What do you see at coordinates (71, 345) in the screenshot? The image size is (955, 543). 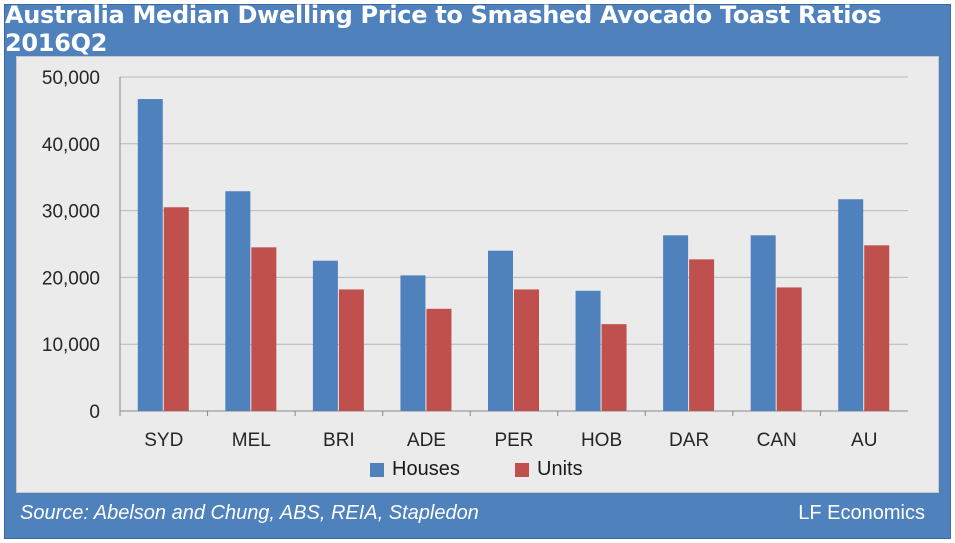 I see `y-tick-label: 10,000` at bounding box center [71, 345].